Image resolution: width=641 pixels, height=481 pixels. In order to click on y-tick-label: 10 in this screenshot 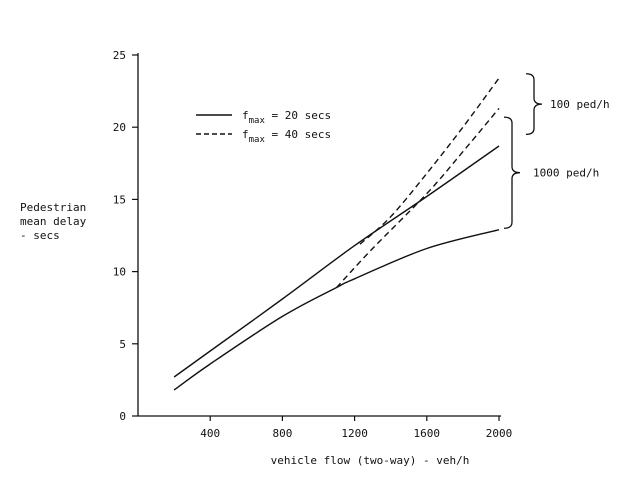, I will do `click(119, 272)`.